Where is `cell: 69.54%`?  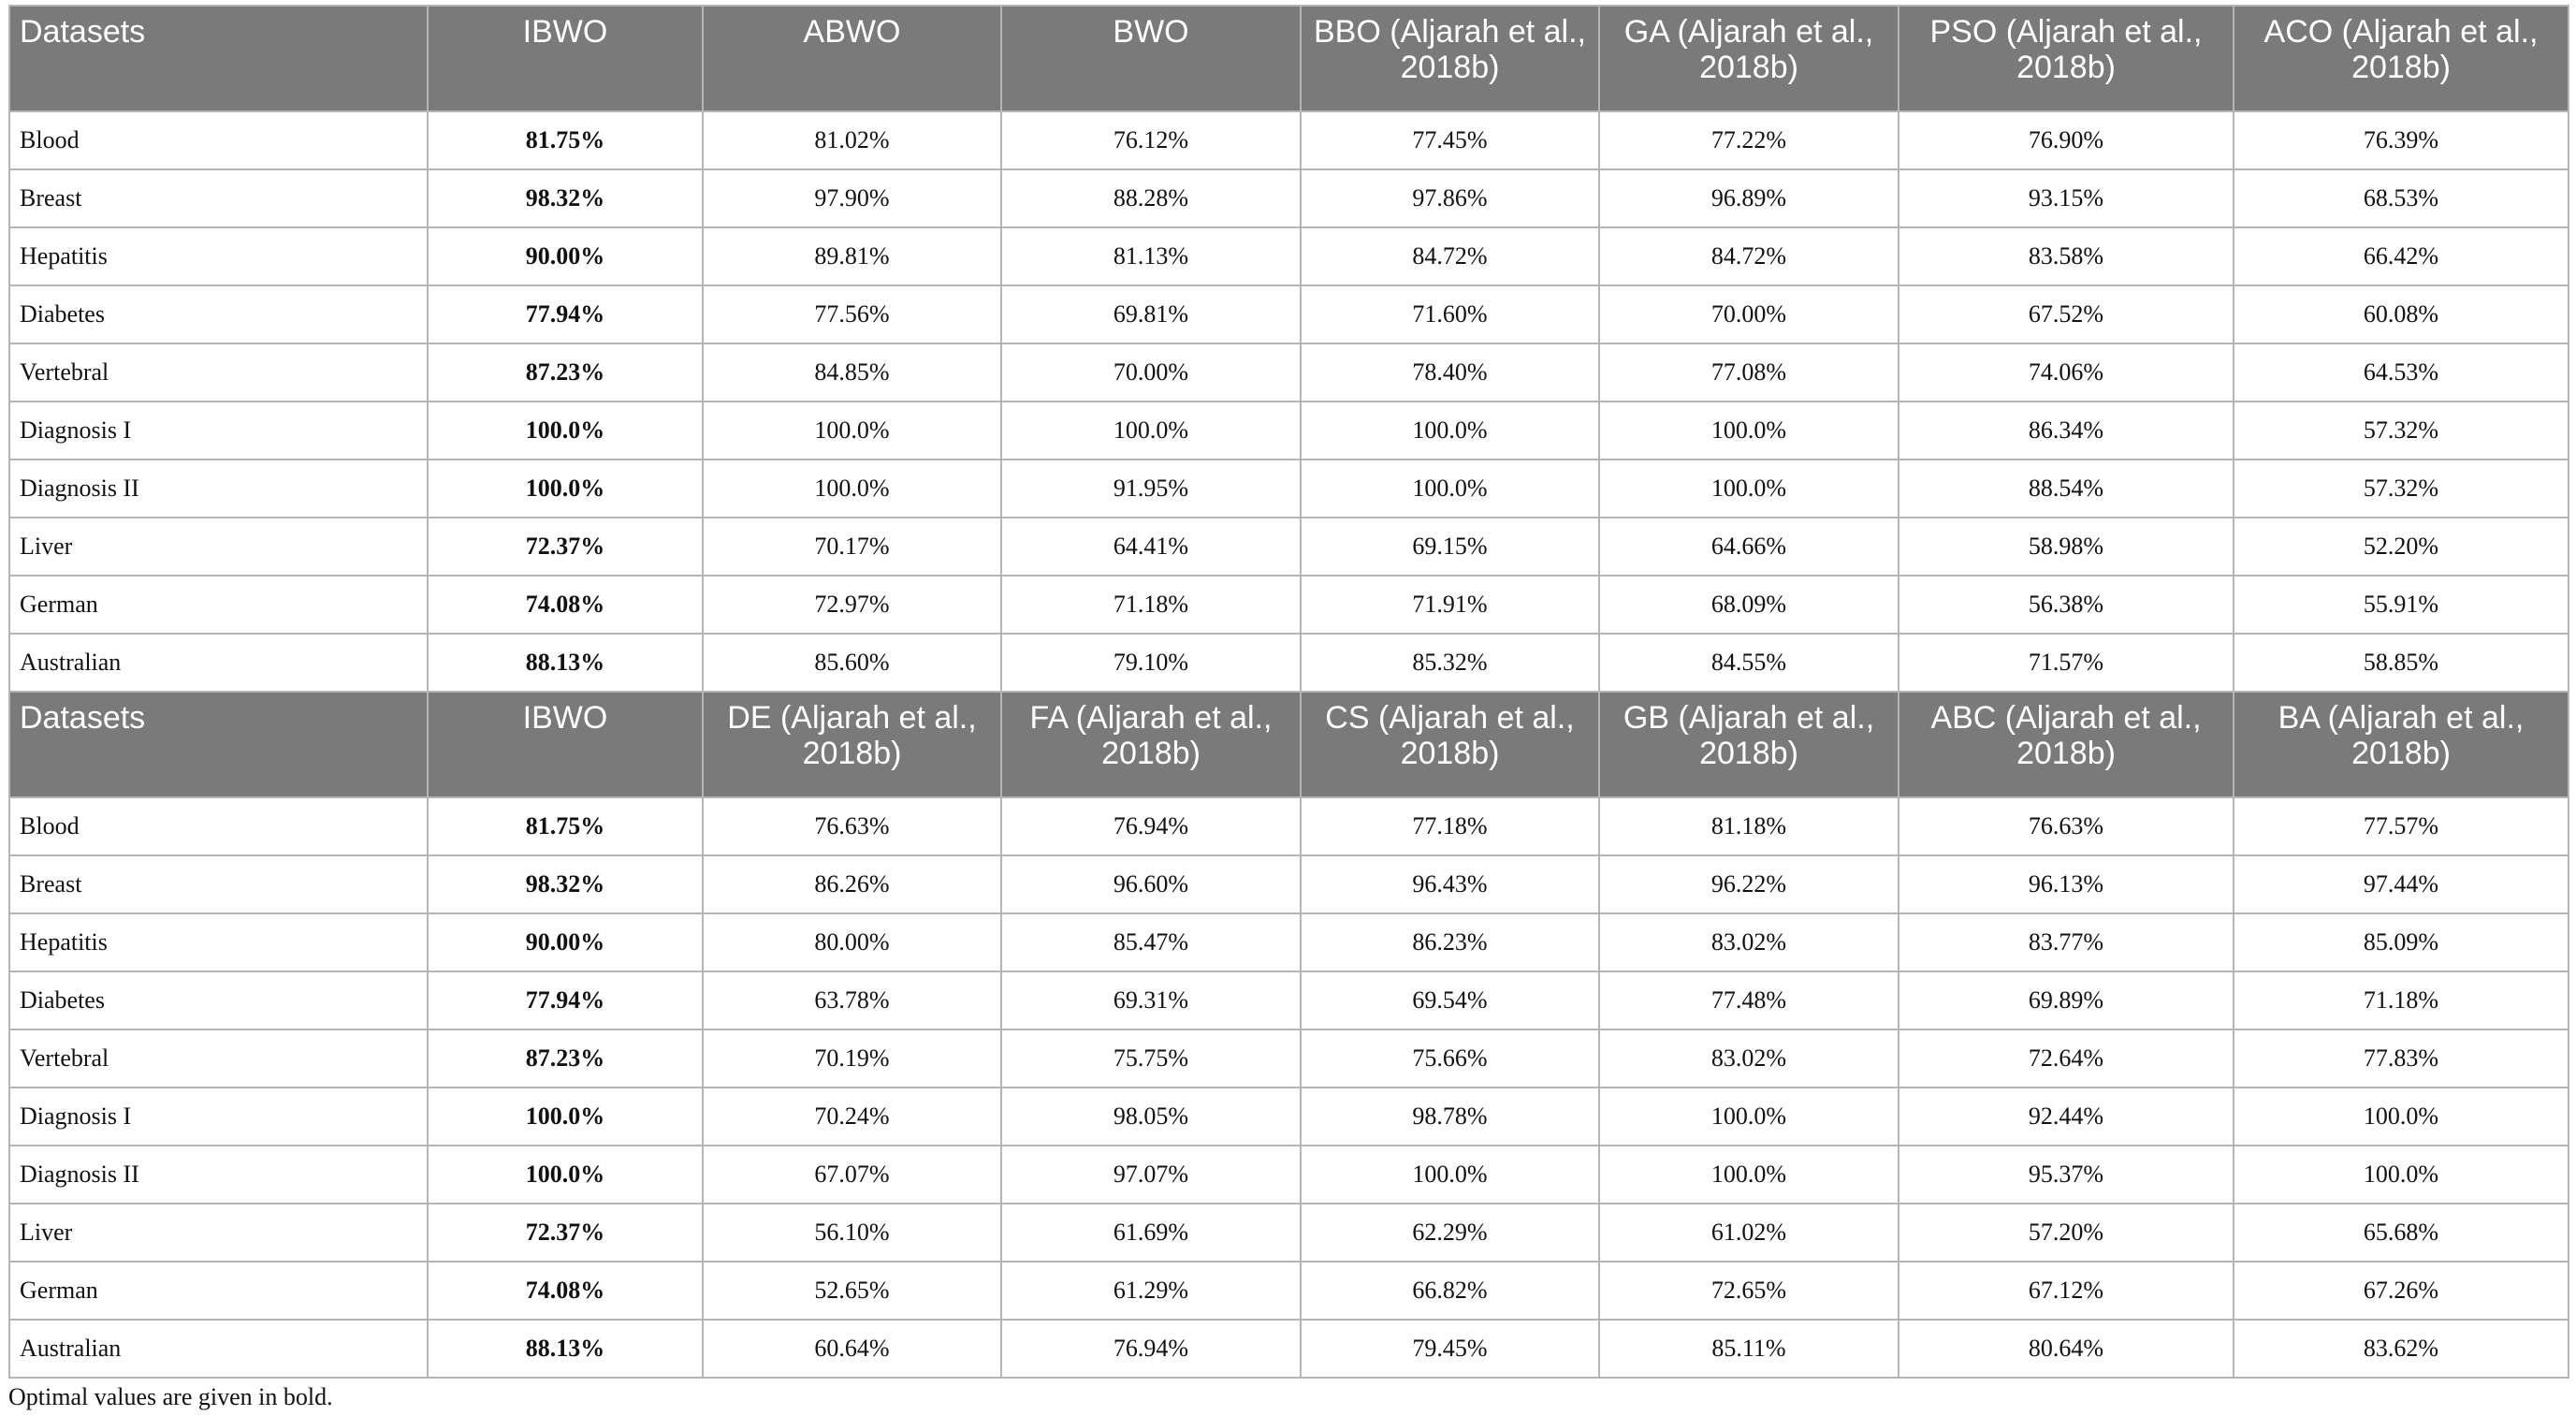
cell: 69.54% is located at coordinates (1450, 1001).